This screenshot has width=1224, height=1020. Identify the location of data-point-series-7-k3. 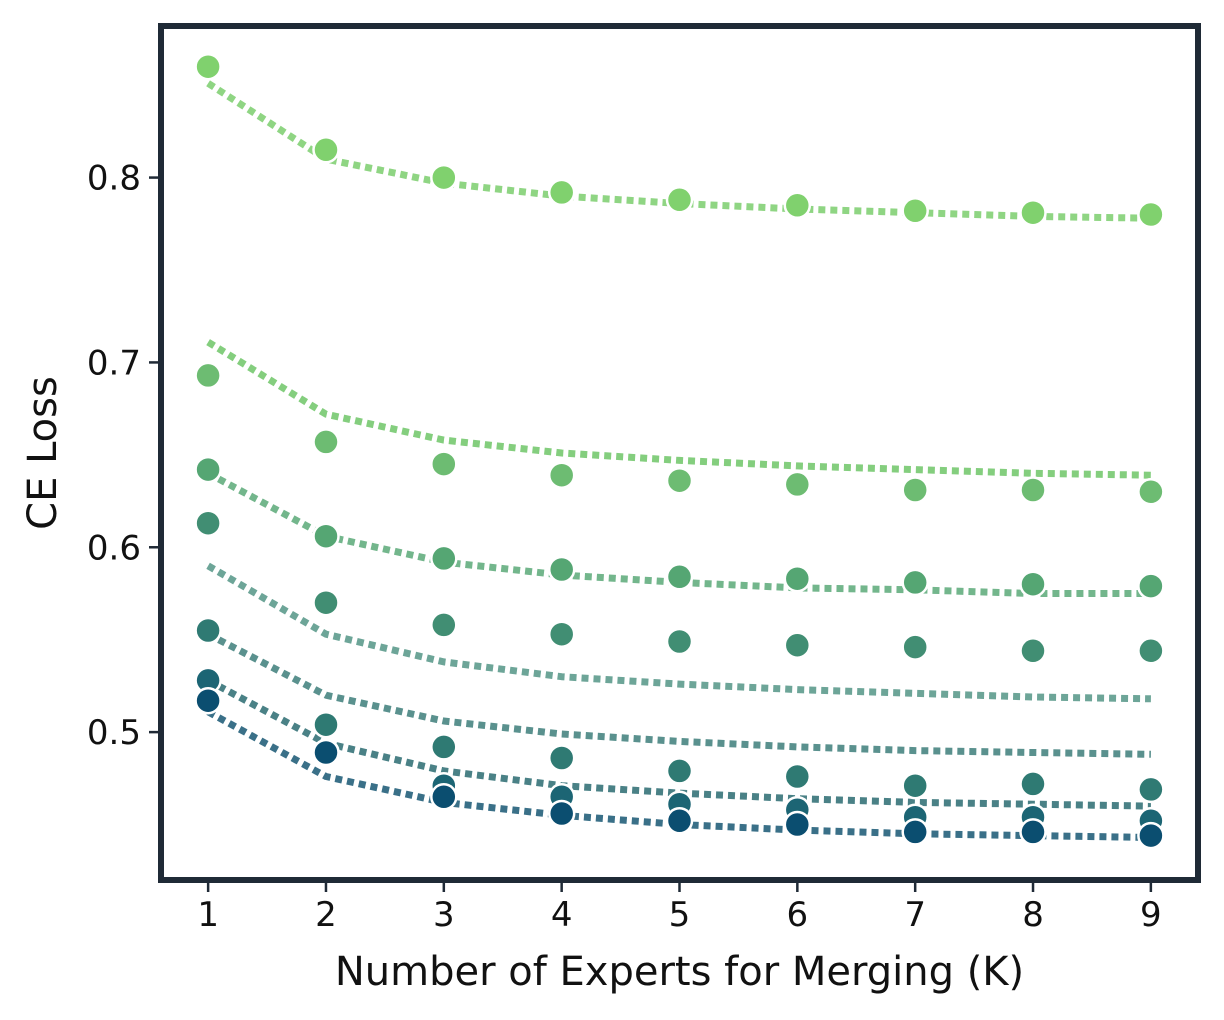
(444, 797).